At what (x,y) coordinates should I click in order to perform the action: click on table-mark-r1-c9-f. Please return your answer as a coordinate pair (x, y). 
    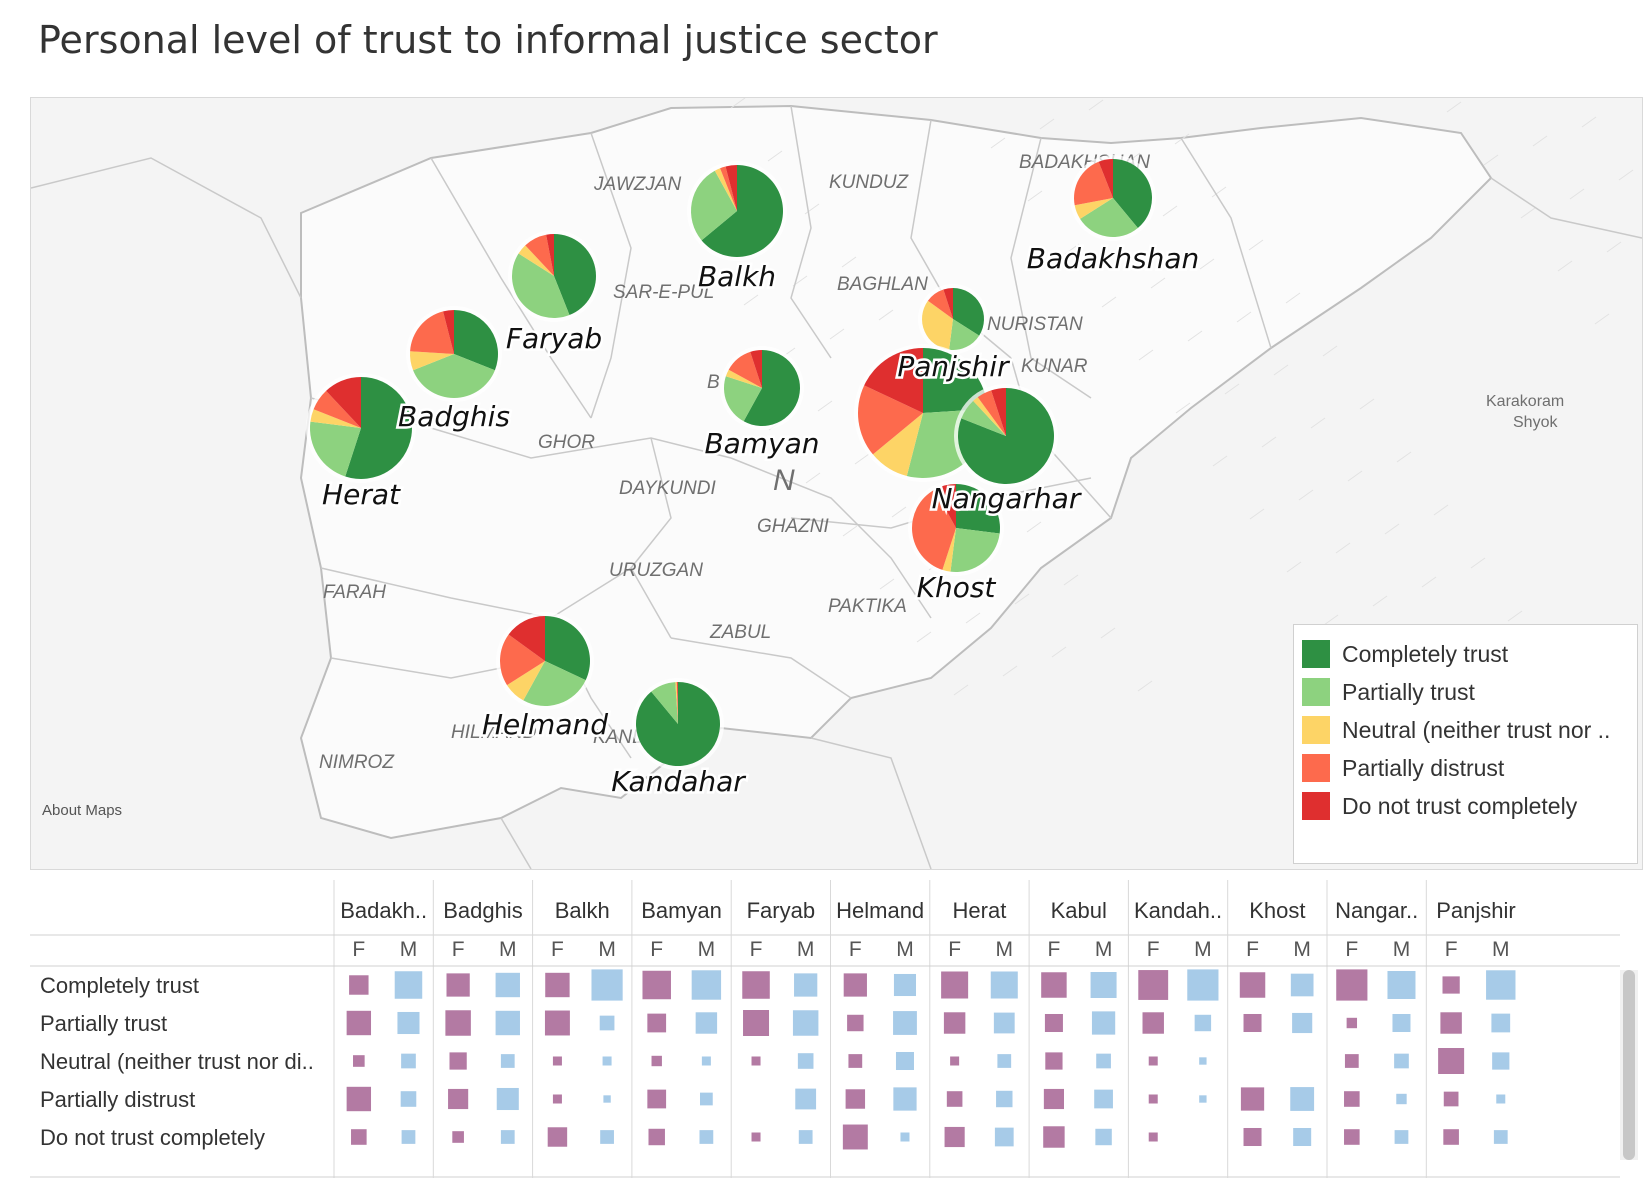
    Looking at the image, I should click on (1252, 1023).